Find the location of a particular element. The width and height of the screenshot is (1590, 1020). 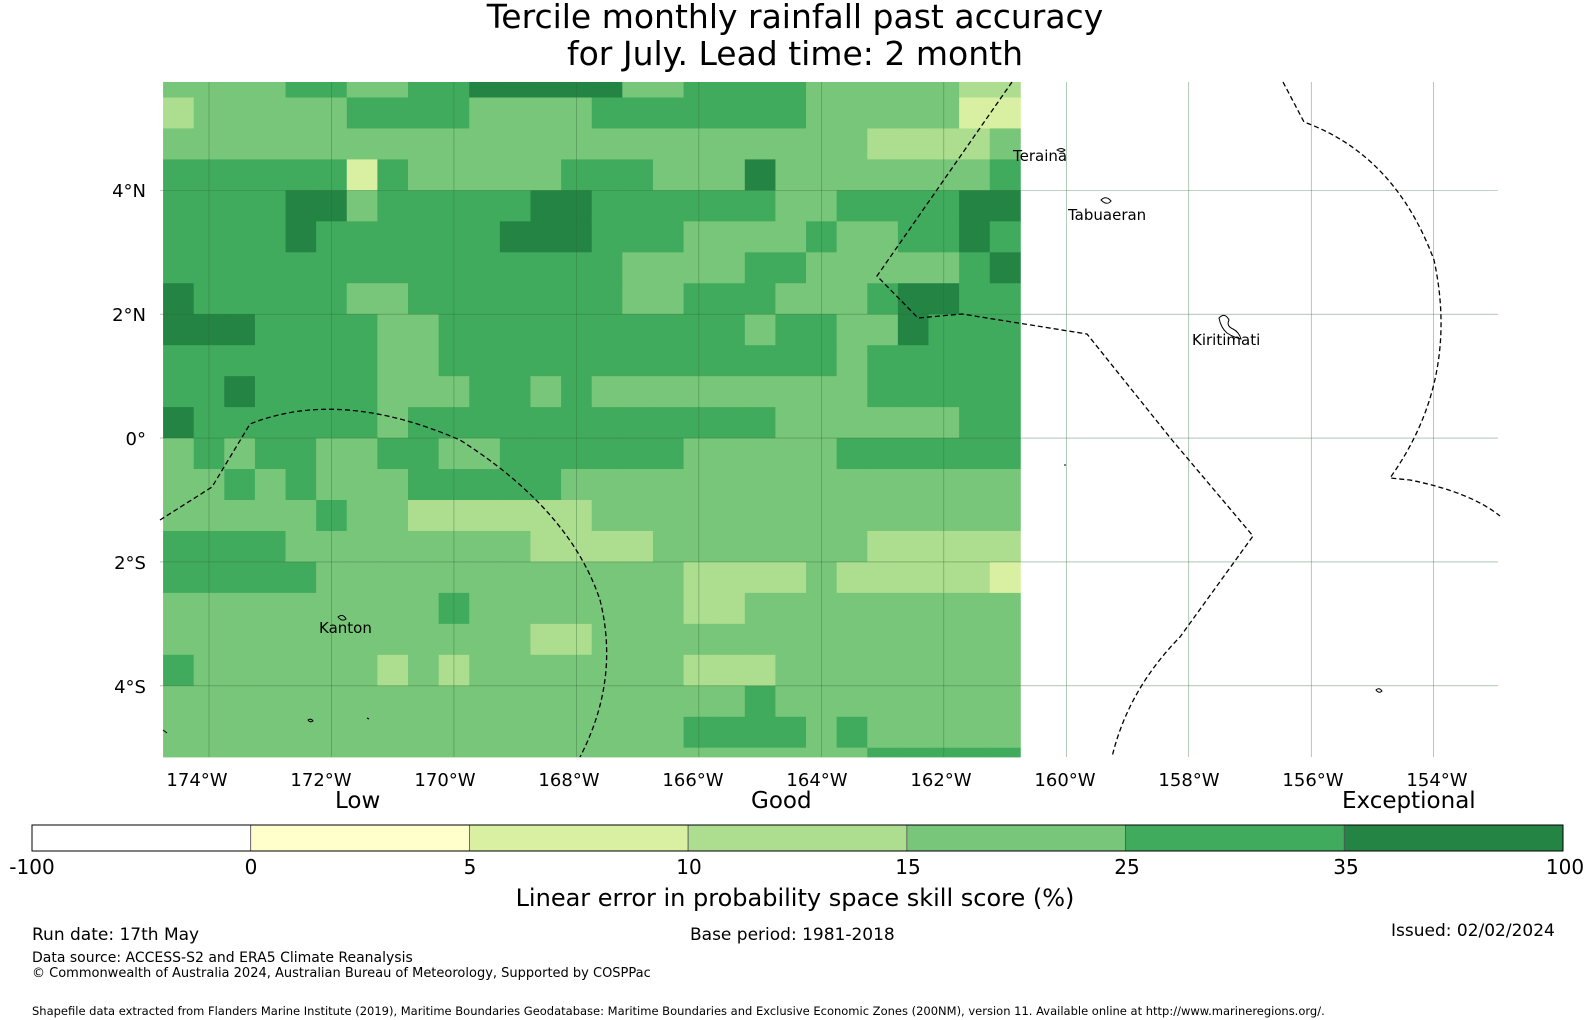

lon-label: 166°W is located at coordinates (693, 780).